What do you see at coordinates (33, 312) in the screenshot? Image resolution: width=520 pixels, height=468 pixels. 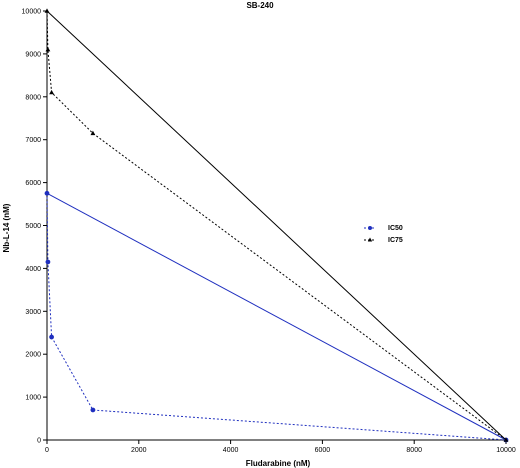 I see `y-tick-label: 3000` at bounding box center [33, 312].